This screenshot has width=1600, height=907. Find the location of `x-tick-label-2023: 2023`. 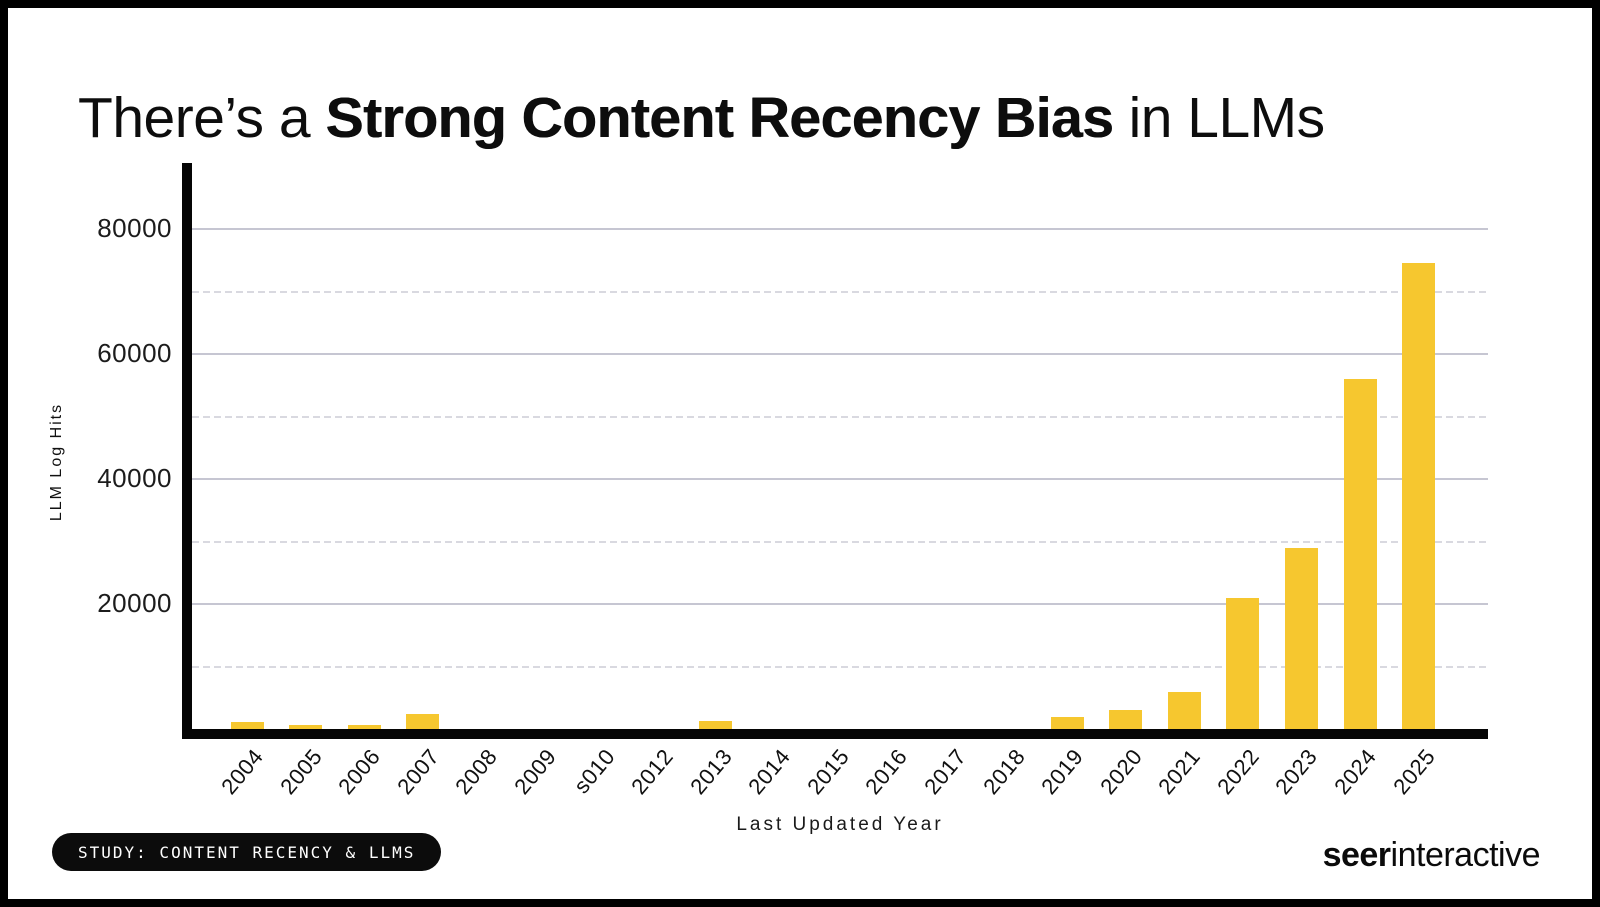

x-tick-label-2023: 2023 is located at coordinates (1296, 772).